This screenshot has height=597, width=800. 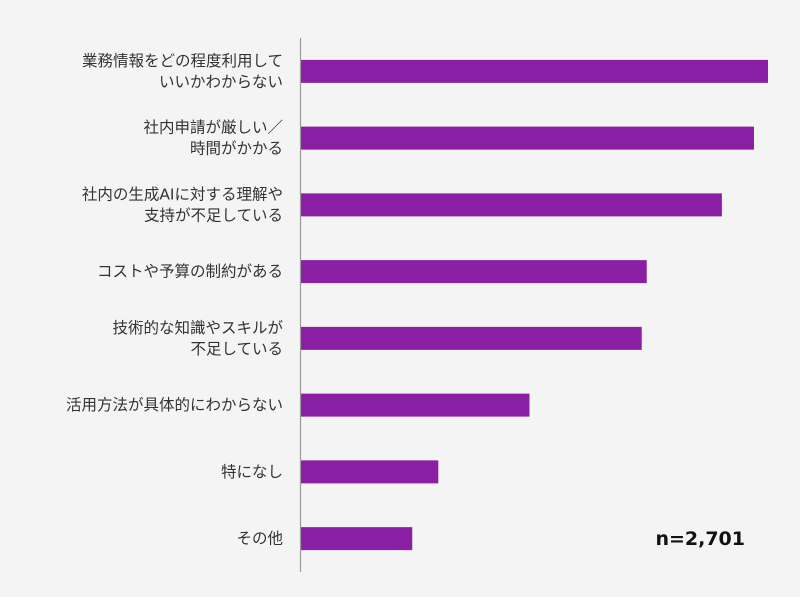 What do you see at coordinates (182, 194) in the screenshot?
I see `category-label-line: 社内の生成AIに対する理解や` at bounding box center [182, 194].